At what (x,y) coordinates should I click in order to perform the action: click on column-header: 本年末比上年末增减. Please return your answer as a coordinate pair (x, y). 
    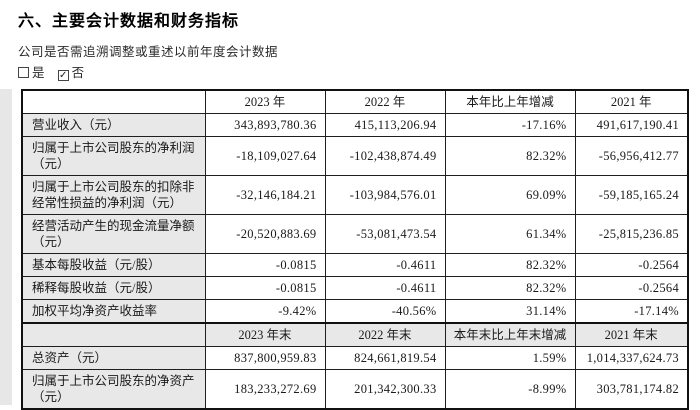
    Looking at the image, I should click on (510, 334).